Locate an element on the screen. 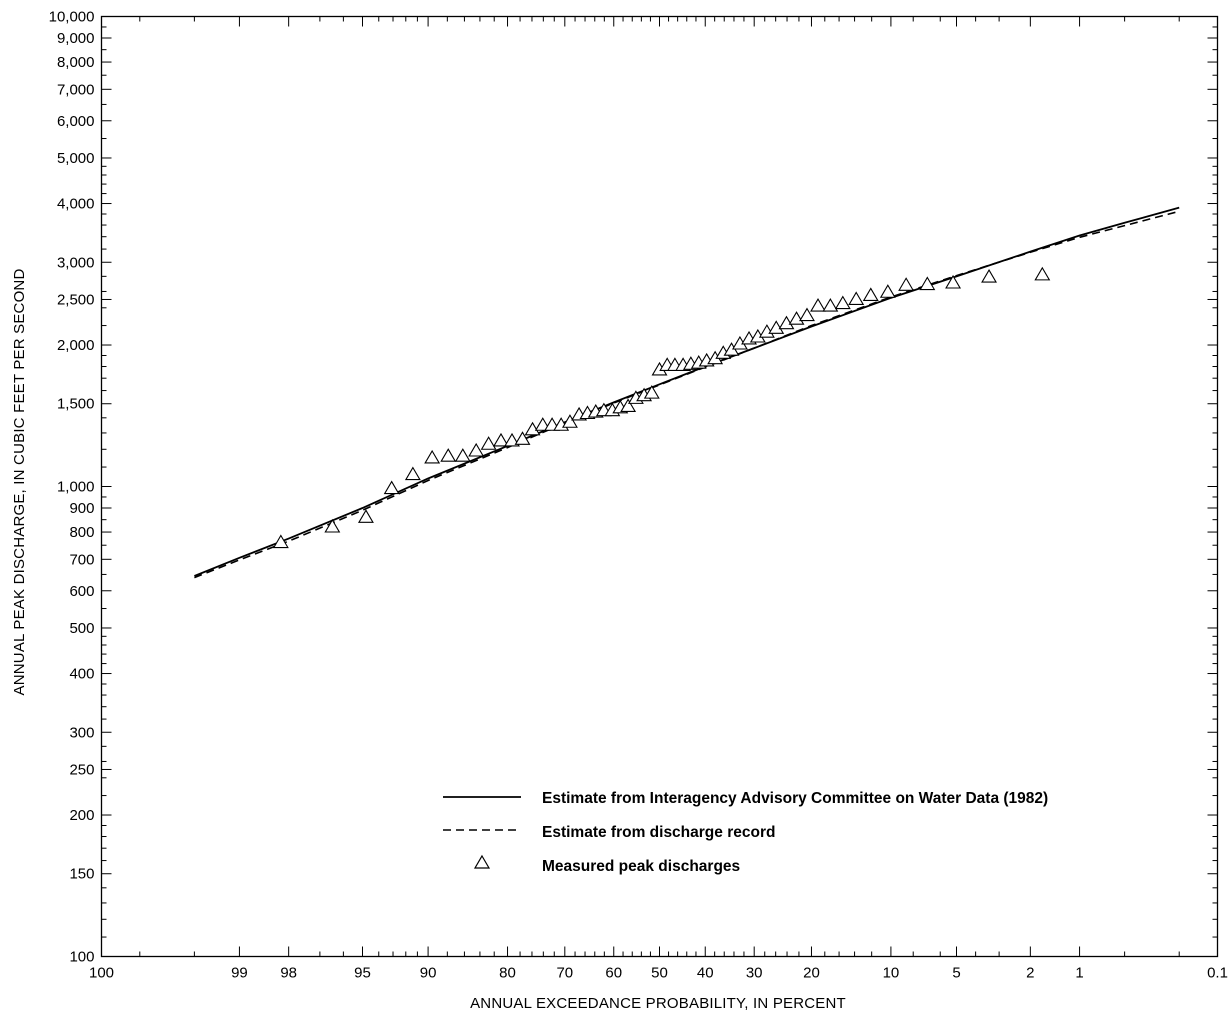 The image size is (1232, 1015). y-tick-label: 900 is located at coordinates (81, 508).